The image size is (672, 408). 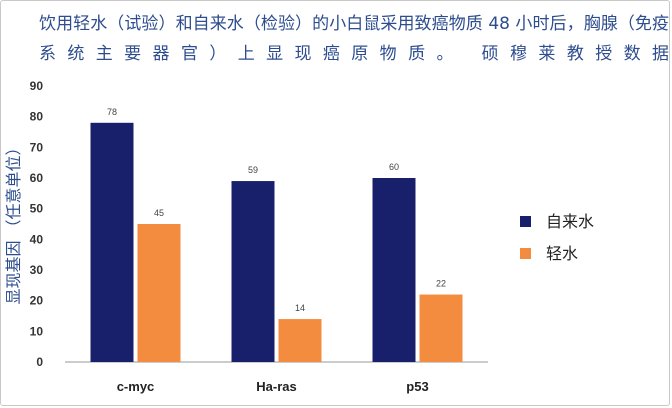 I want to click on y-tick-label: 90, so click(x=37, y=86).